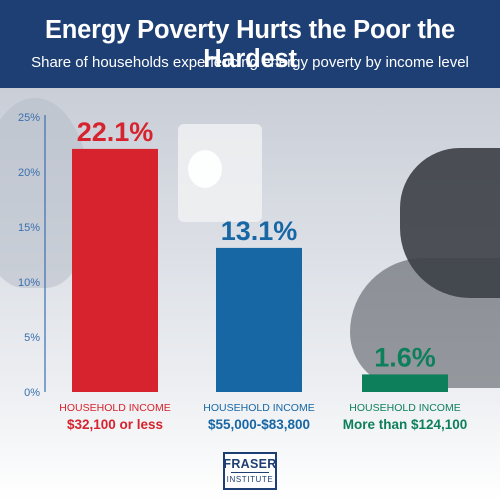 The height and width of the screenshot is (500, 500). Describe the element at coordinates (259, 424) in the screenshot. I see `category-label: $55,000-$83,800` at that location.